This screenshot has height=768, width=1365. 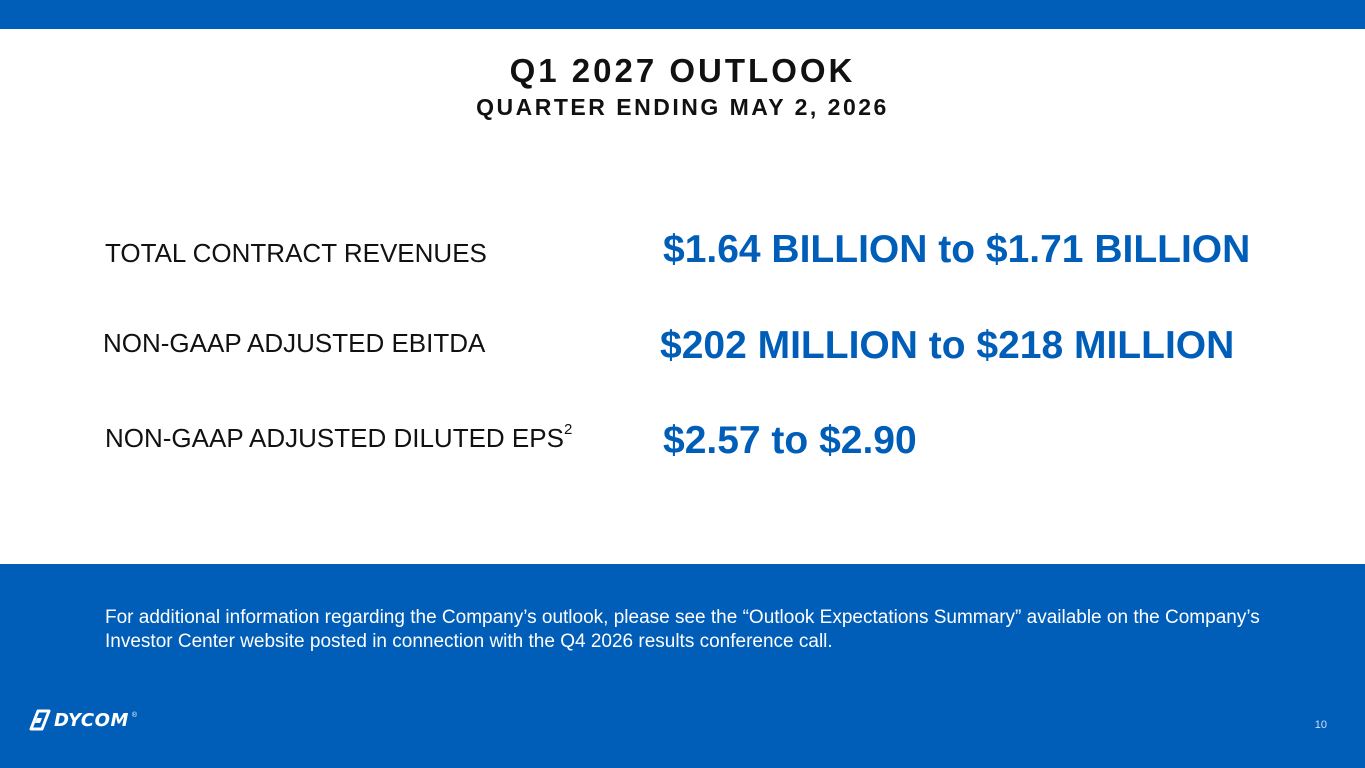 What do you see at coordinates (947, 345) in the screenshot?
I see `metric-value-ebitda: $202 MILLION to $218 MILLION` at bounding box center [947, 345].